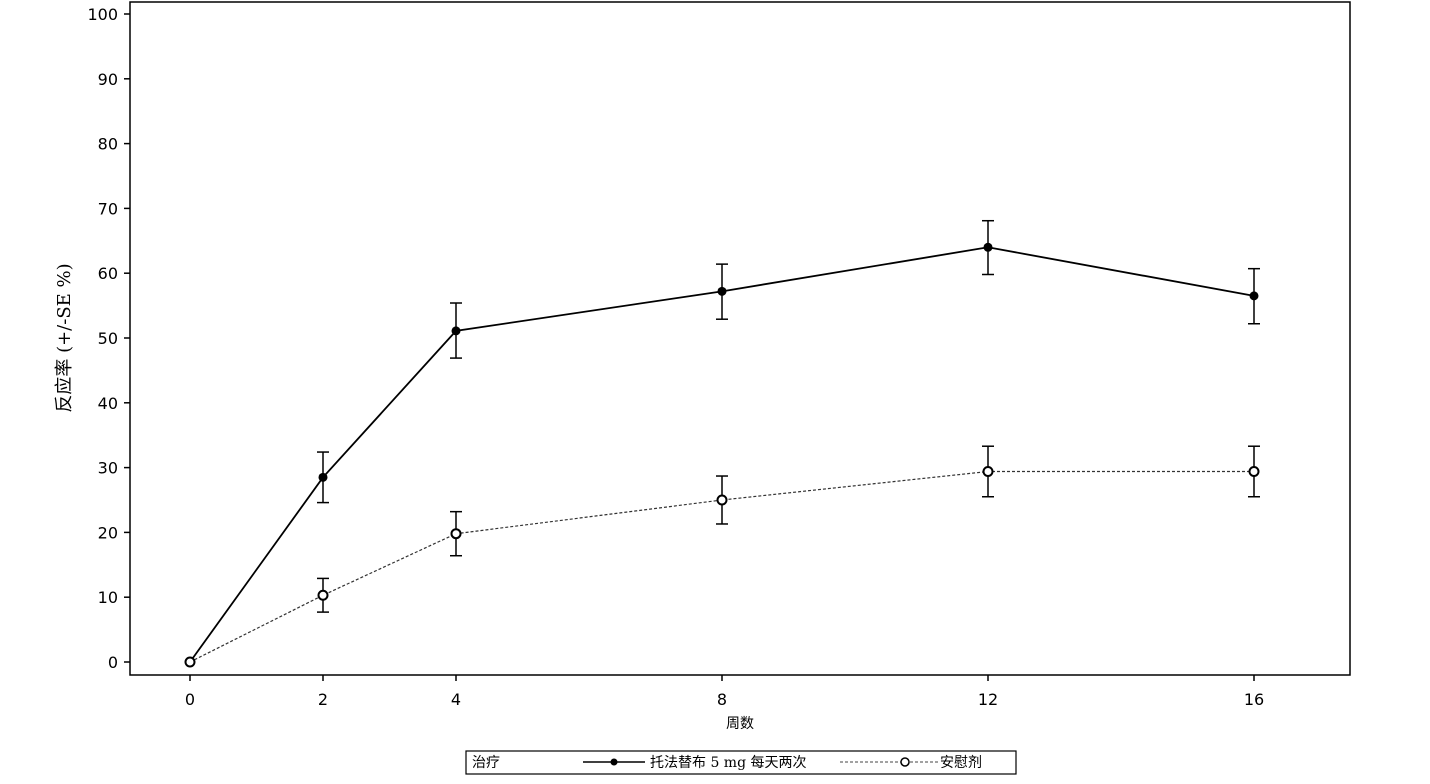  Describe the element at coordinates (64, 337) in the screenshot. I see `y-axis-title: 反应率 (+/-SE %)` at that location.